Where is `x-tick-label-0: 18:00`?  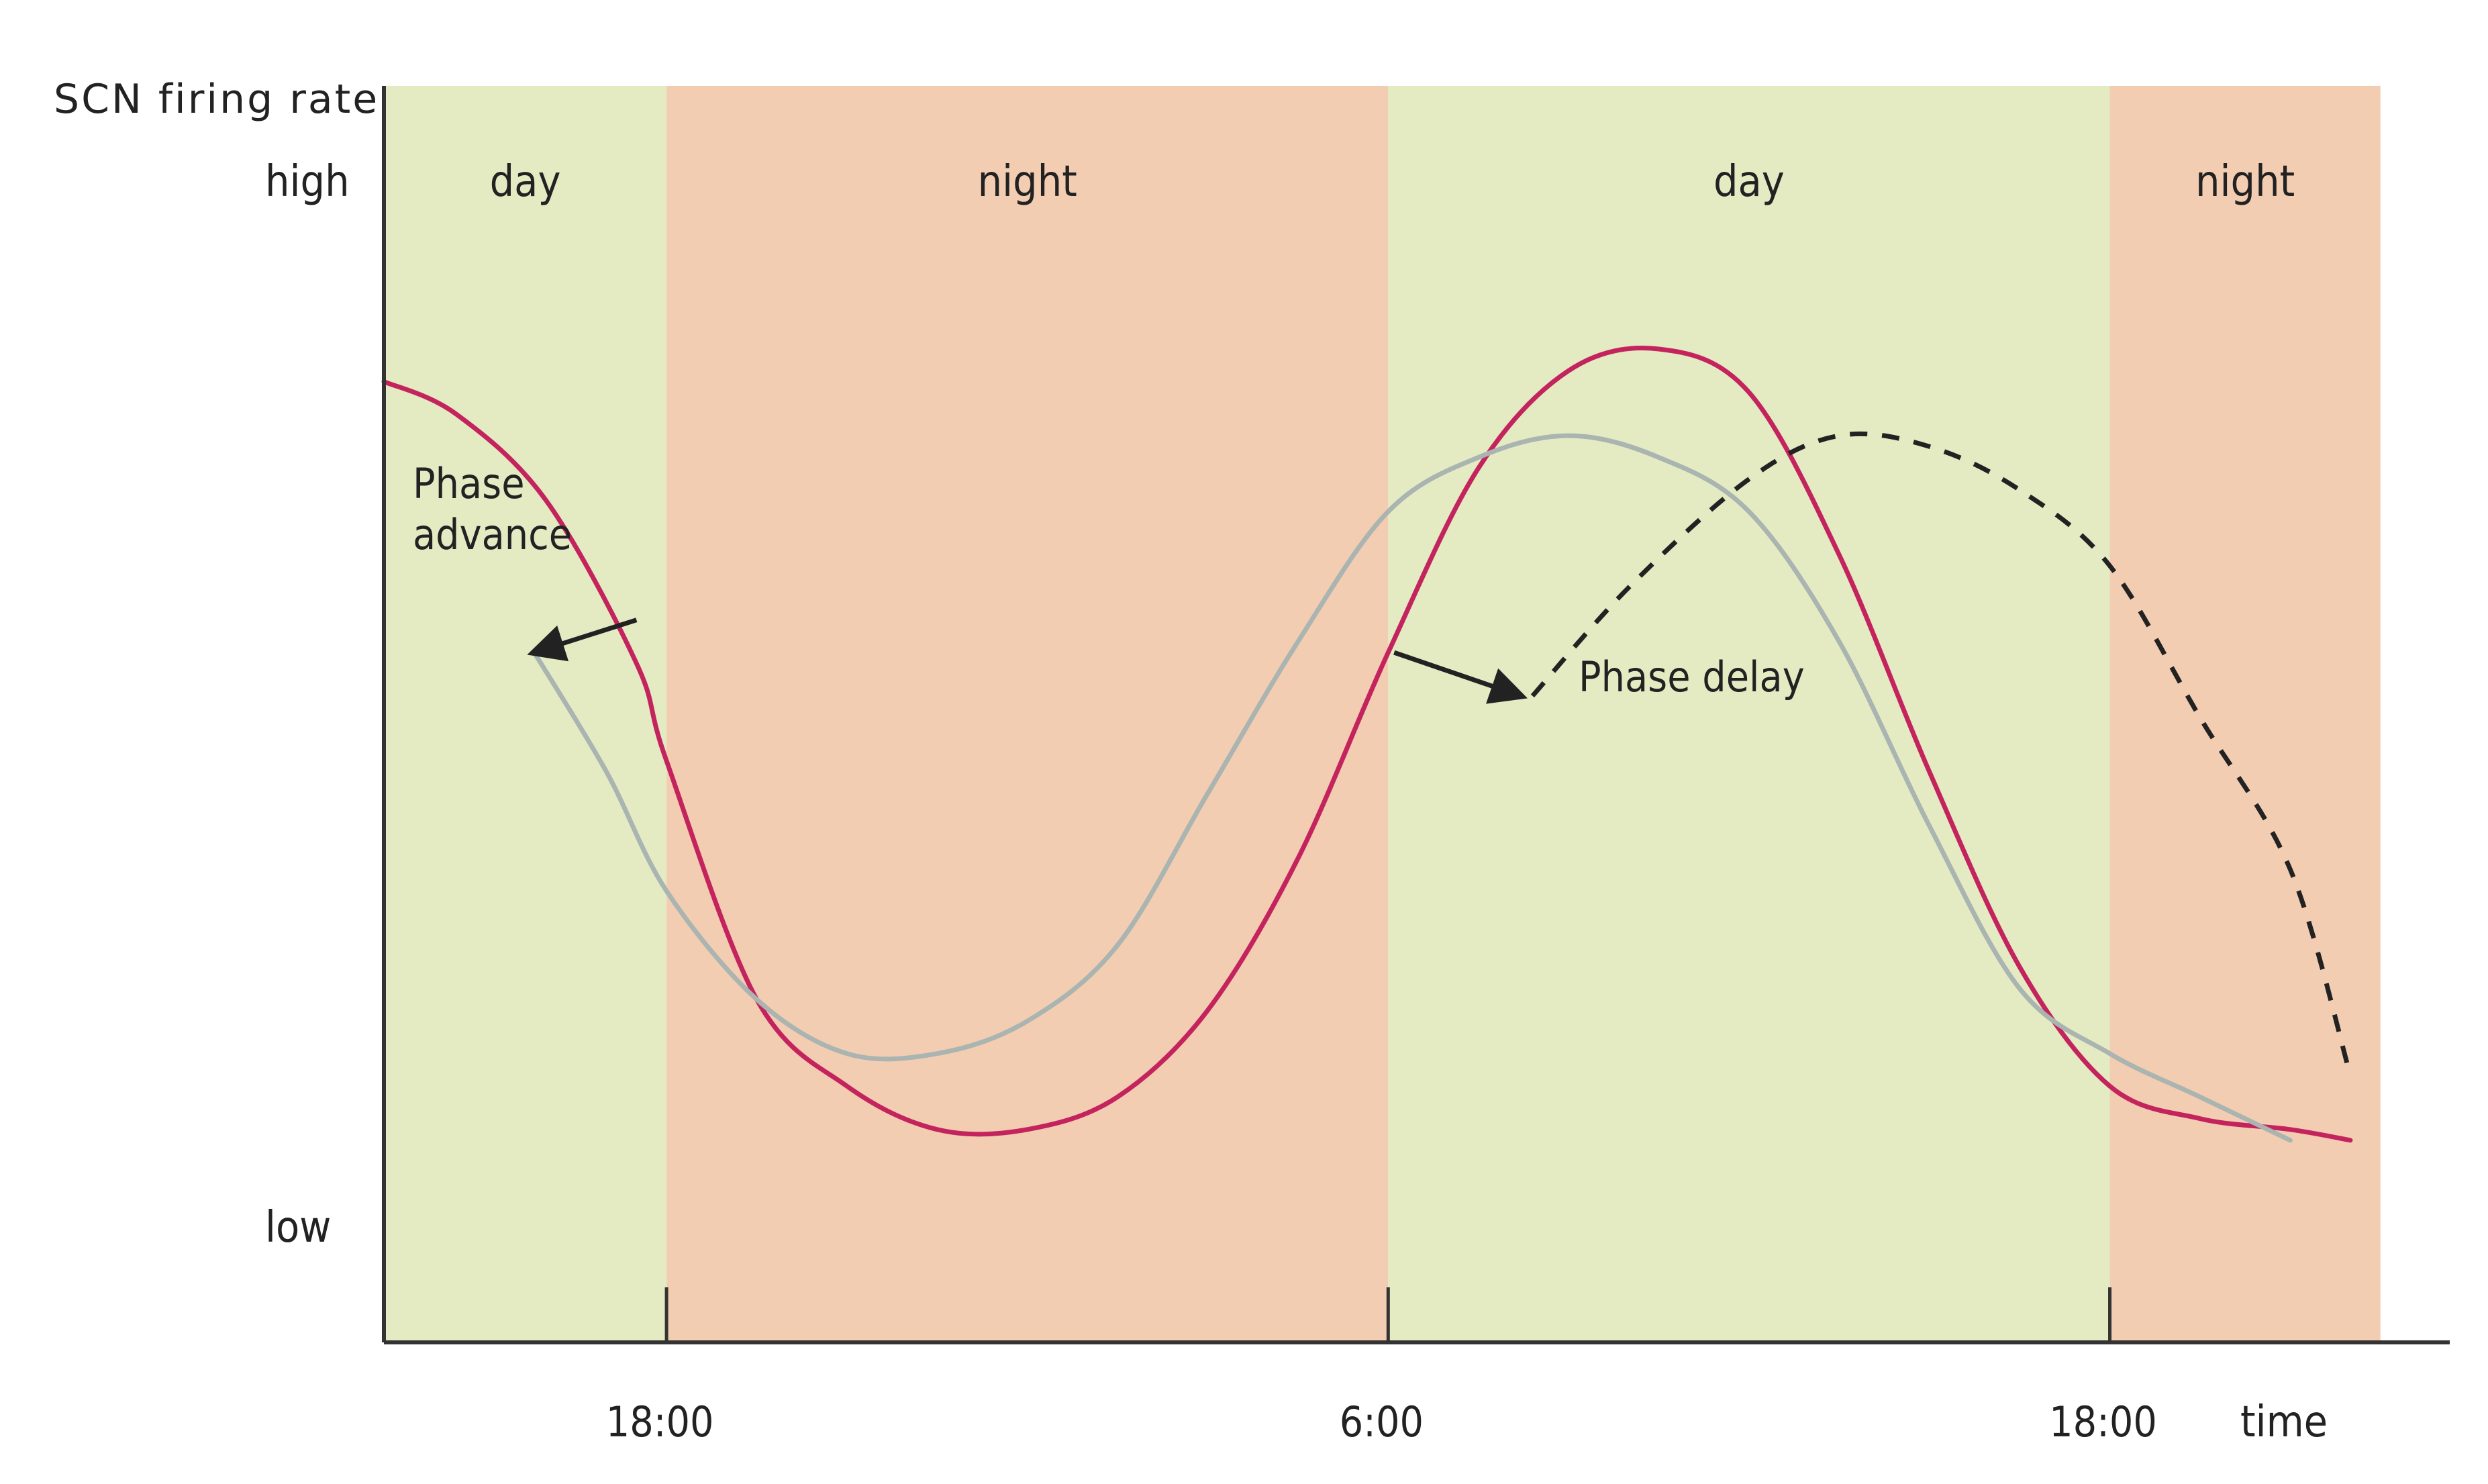
x-tick-label-0: 18:00 is located at coordinates (660, 1422).